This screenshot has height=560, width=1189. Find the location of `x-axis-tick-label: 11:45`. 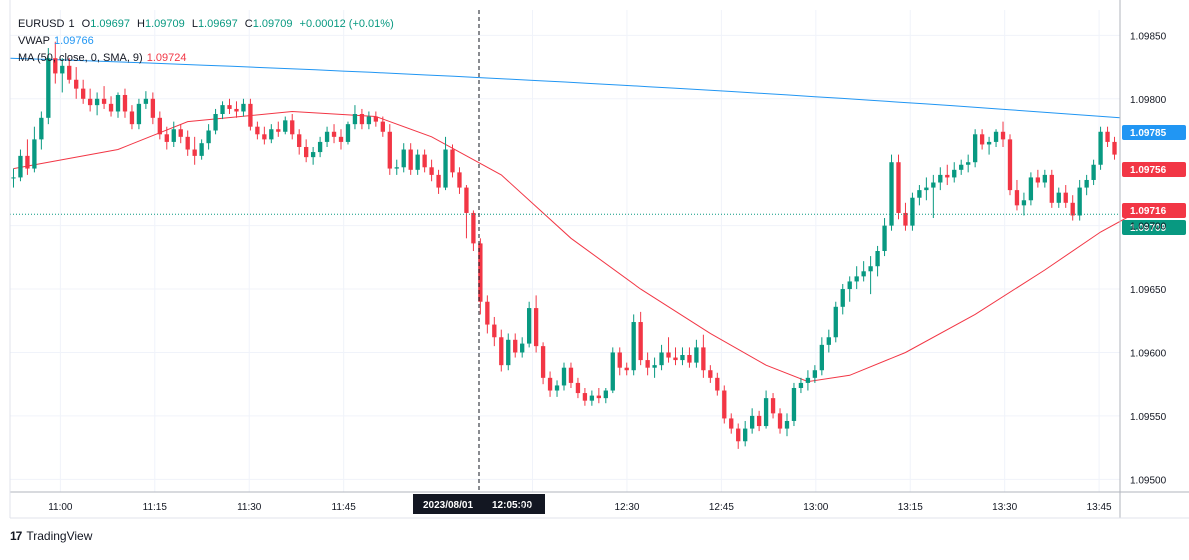

x-axis-tick-label: 11:45 is located at coordinates (344, 507).